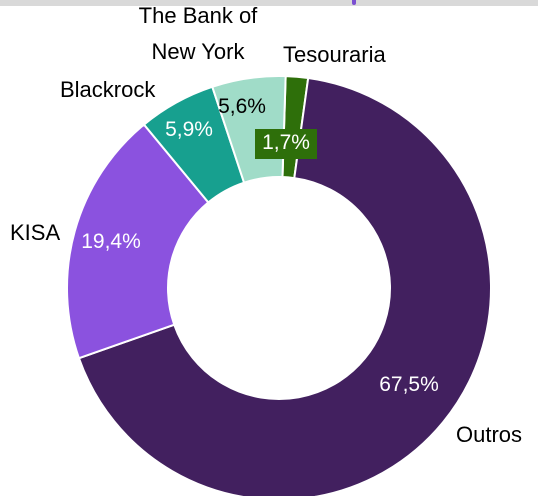  Describe the element at coordinates (269, 3) in the screenshot. I see `top-strip` at that location.